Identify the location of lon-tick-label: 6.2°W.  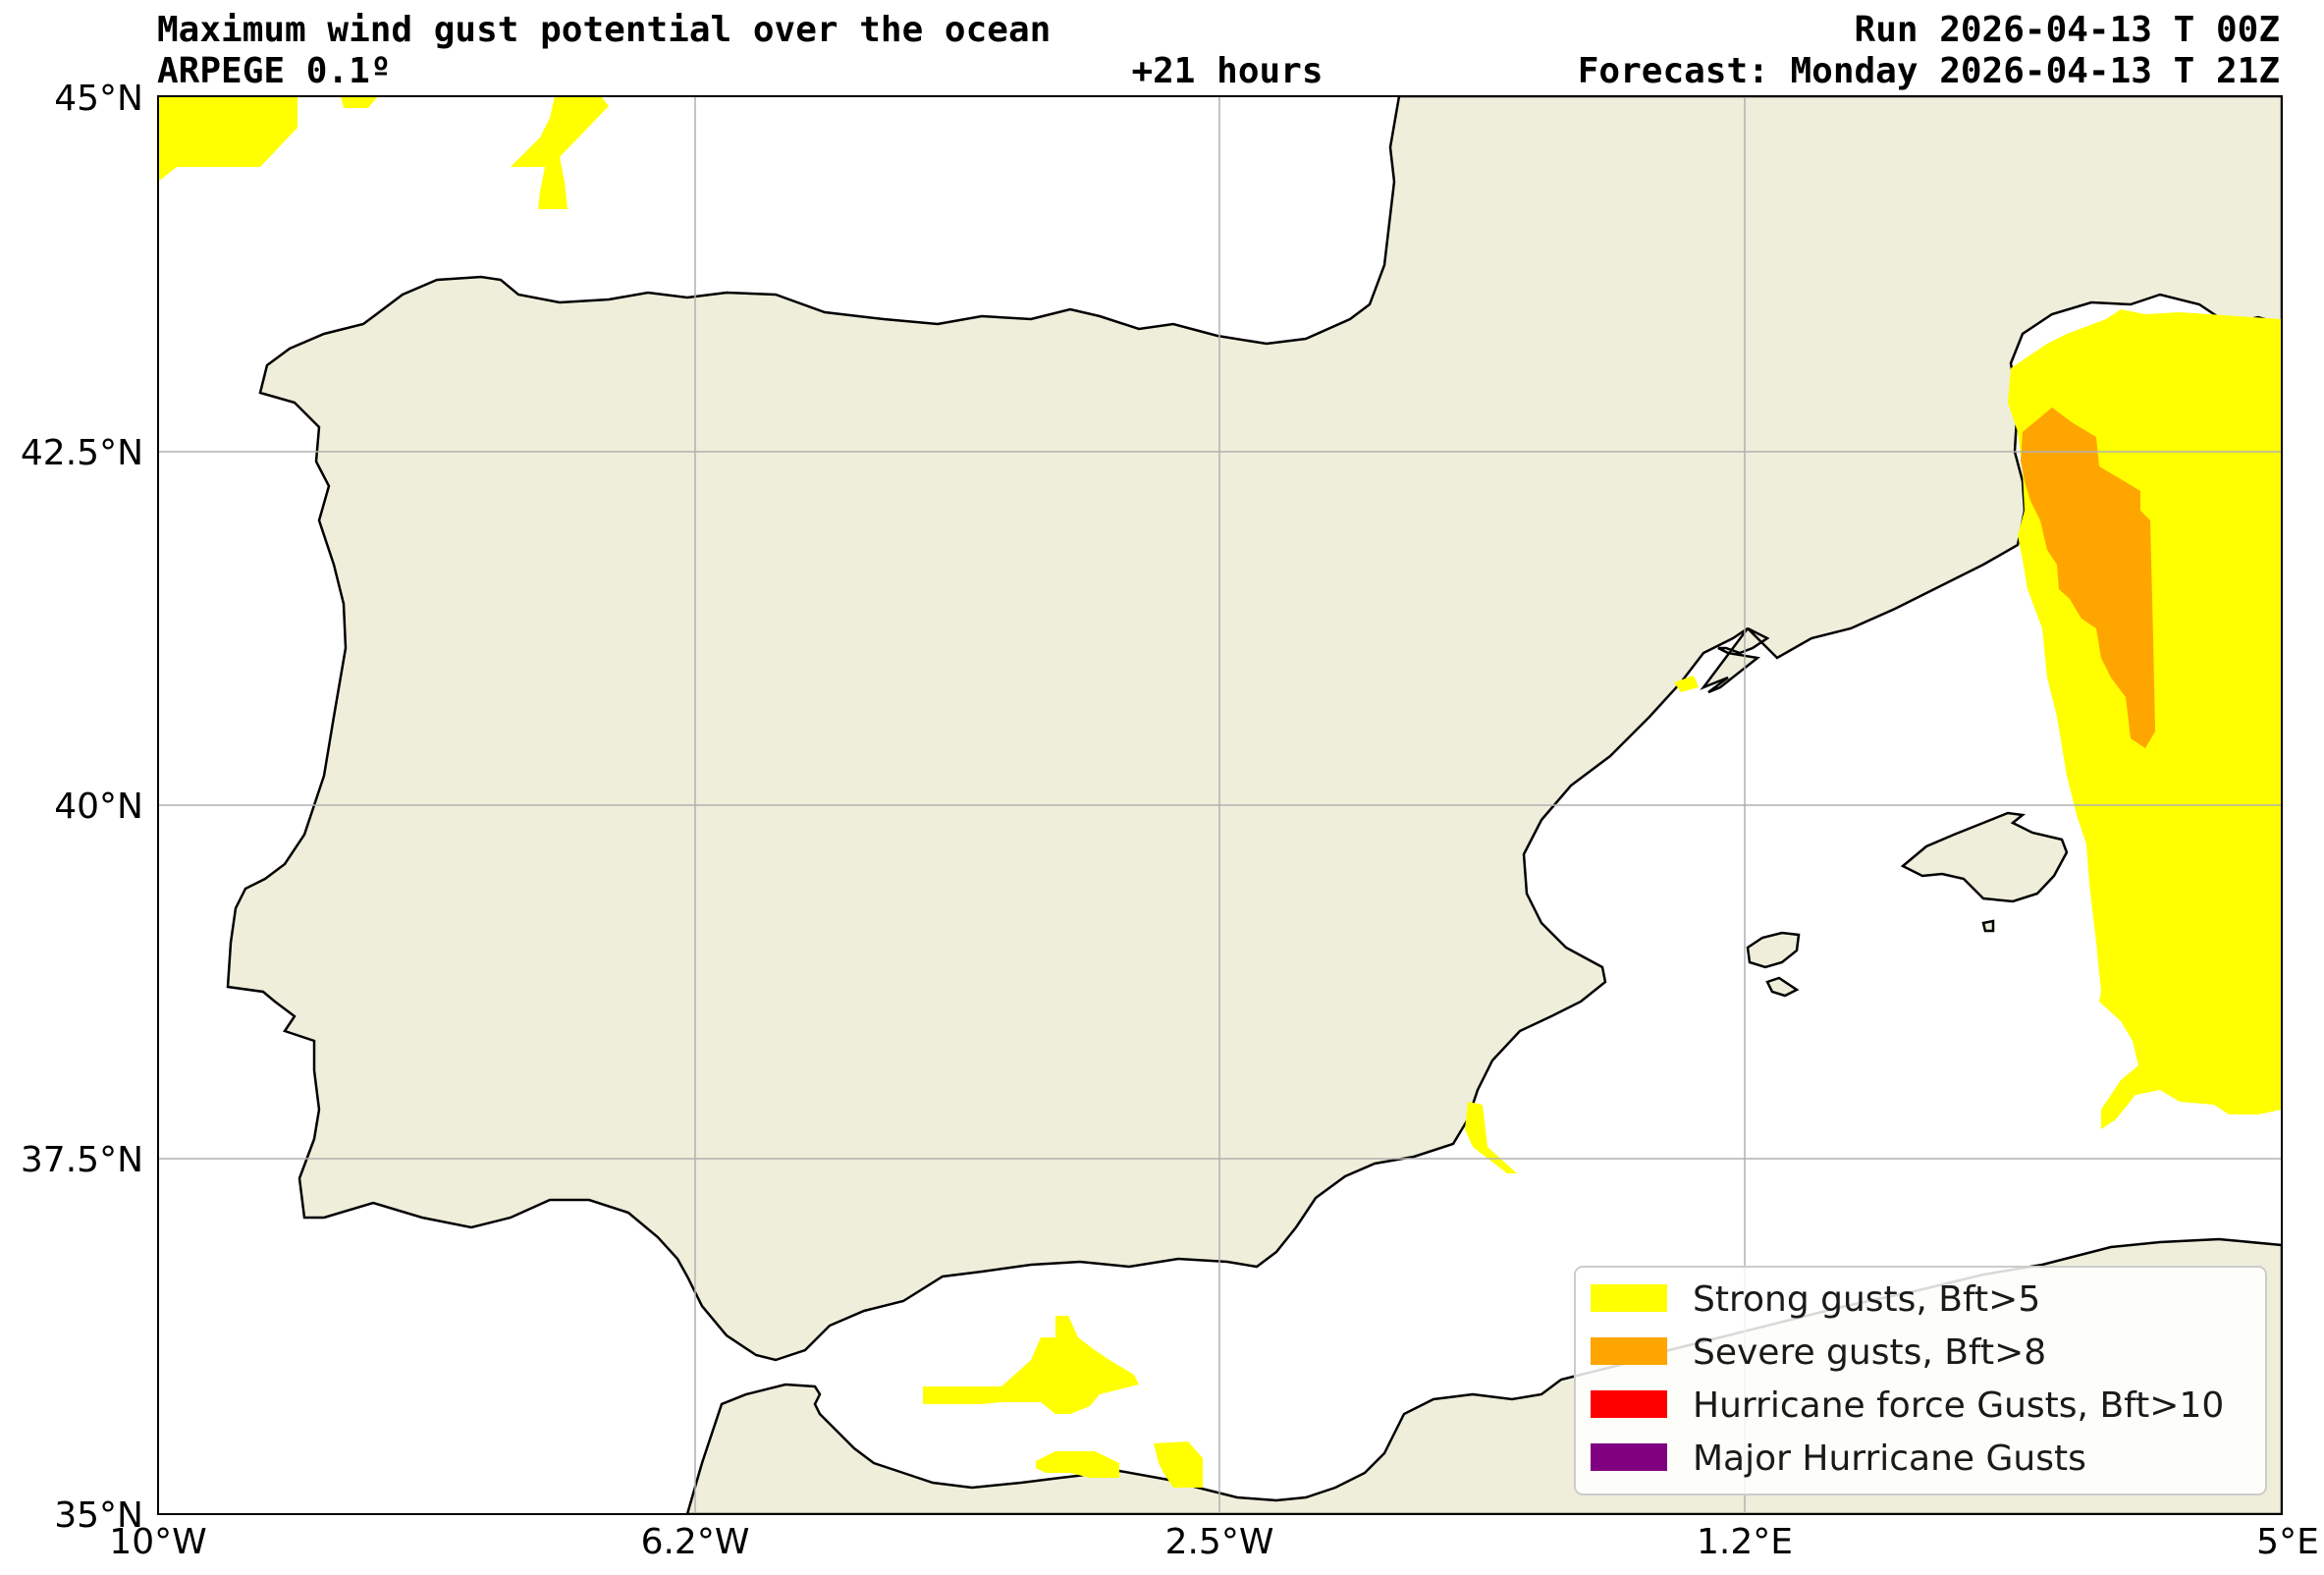
(695, 1542).